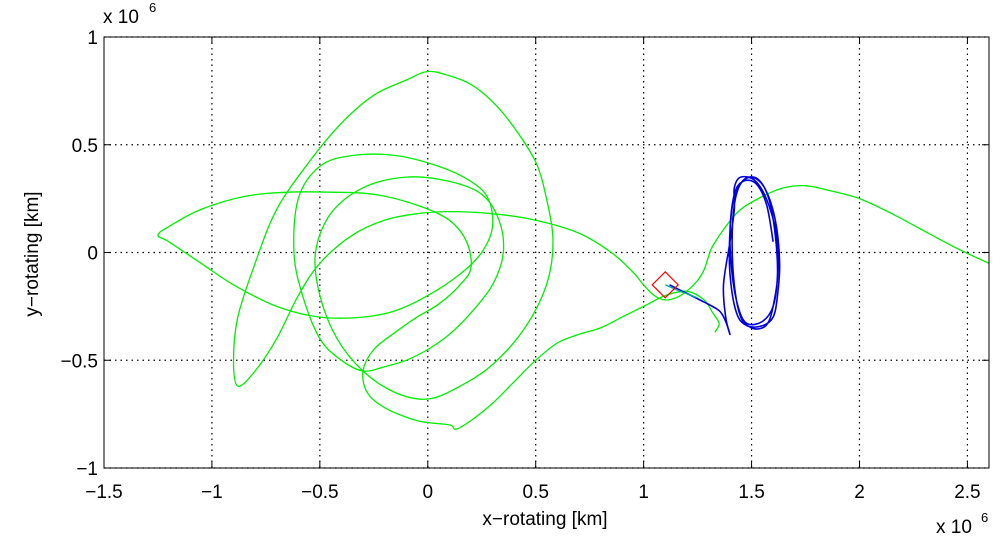 The image size is (1008, 536). I want to click on y-tick-label: 0, so click(92, 254).